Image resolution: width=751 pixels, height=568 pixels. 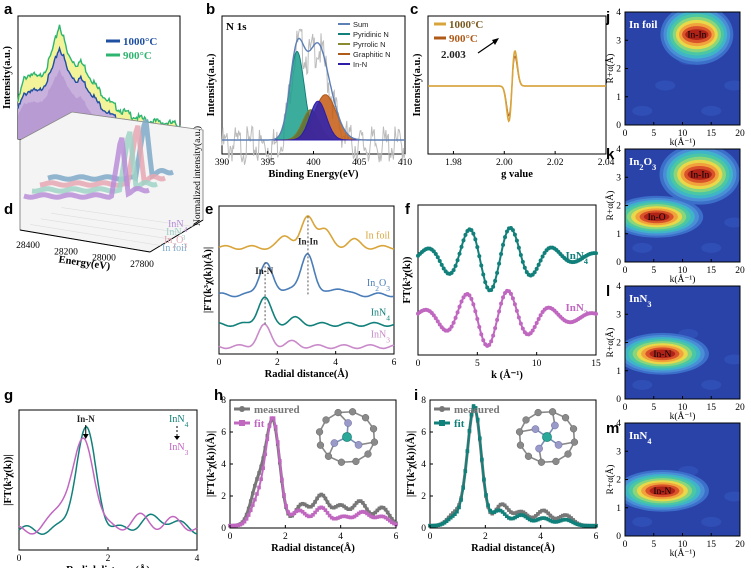 What do you see at coordinates (662, 354) in the screenshot?
I see `contour-level` at bounding box center [662, 354].